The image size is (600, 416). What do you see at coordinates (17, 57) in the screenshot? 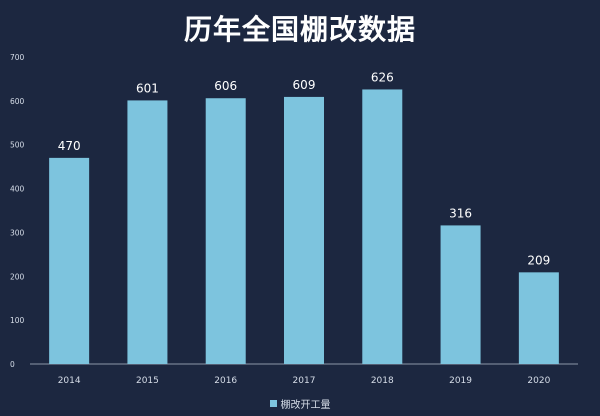
I see `y-tick-label: 700` at bounding box center [17, 57].